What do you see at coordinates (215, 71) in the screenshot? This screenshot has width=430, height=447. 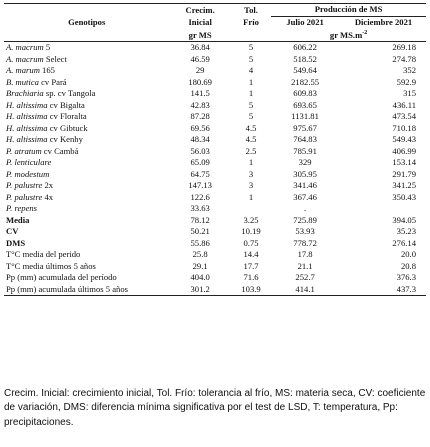 I see `table-row: A. marum 165 29 4 549.64 352` at bounding box center [215, 71].